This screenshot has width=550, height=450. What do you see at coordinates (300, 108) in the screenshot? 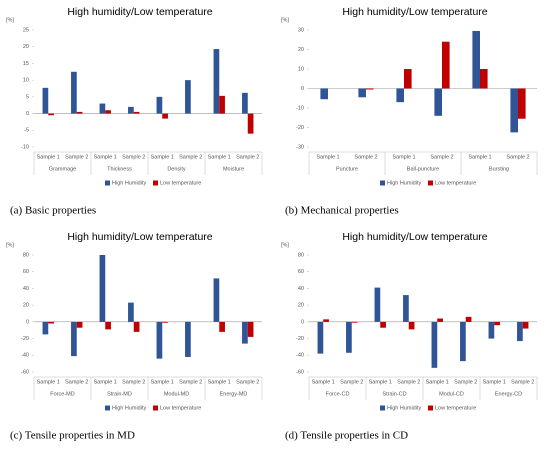
I see `y-tick-label: -10` at bounding box center [300, 108].